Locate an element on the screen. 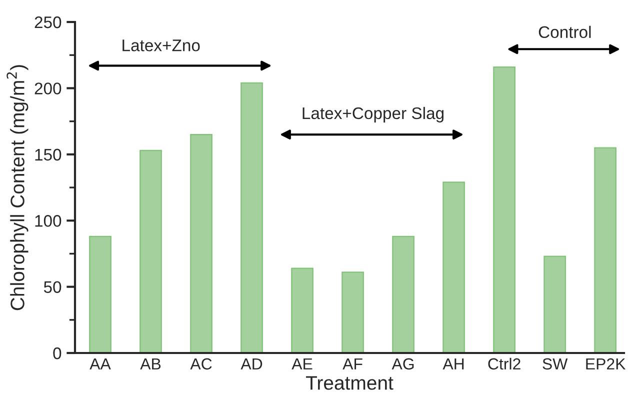  y-axis-title: Chlorophyll Content (mg/m$^{2}$) is located at coordinates (17, 187).